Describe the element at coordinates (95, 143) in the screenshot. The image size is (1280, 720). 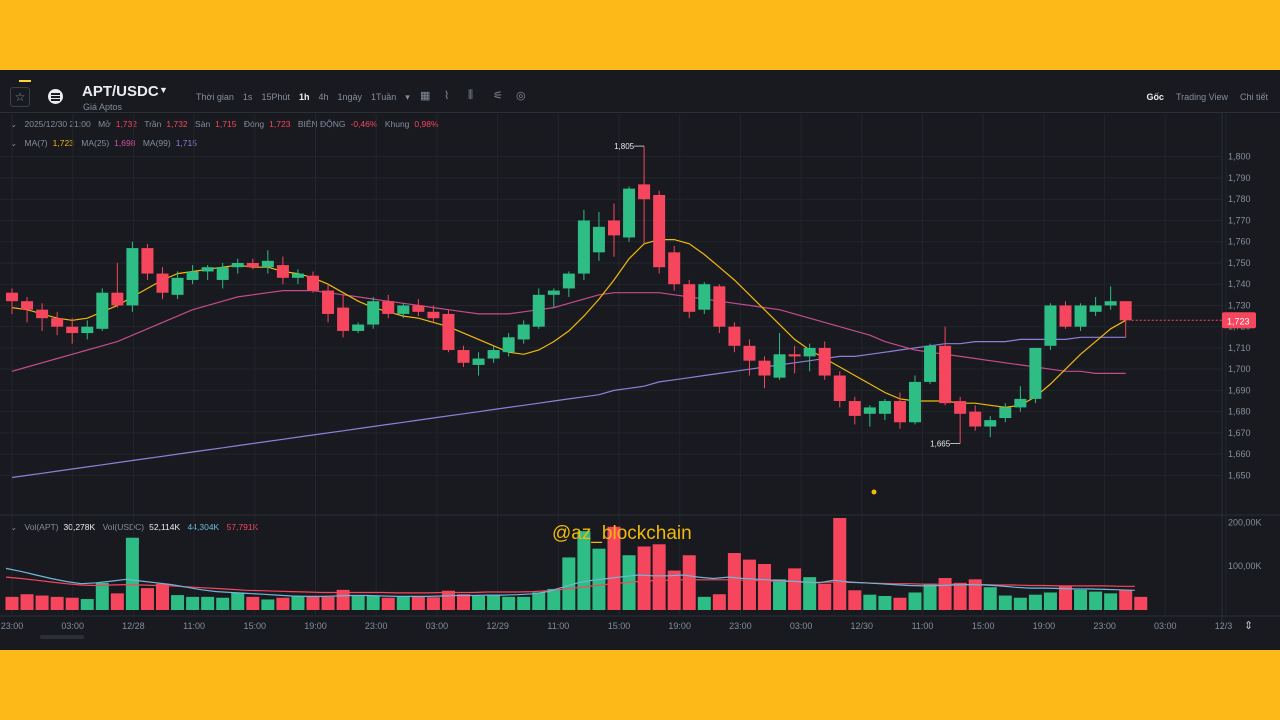
I see `ma25-label: MA(25)` at that location.